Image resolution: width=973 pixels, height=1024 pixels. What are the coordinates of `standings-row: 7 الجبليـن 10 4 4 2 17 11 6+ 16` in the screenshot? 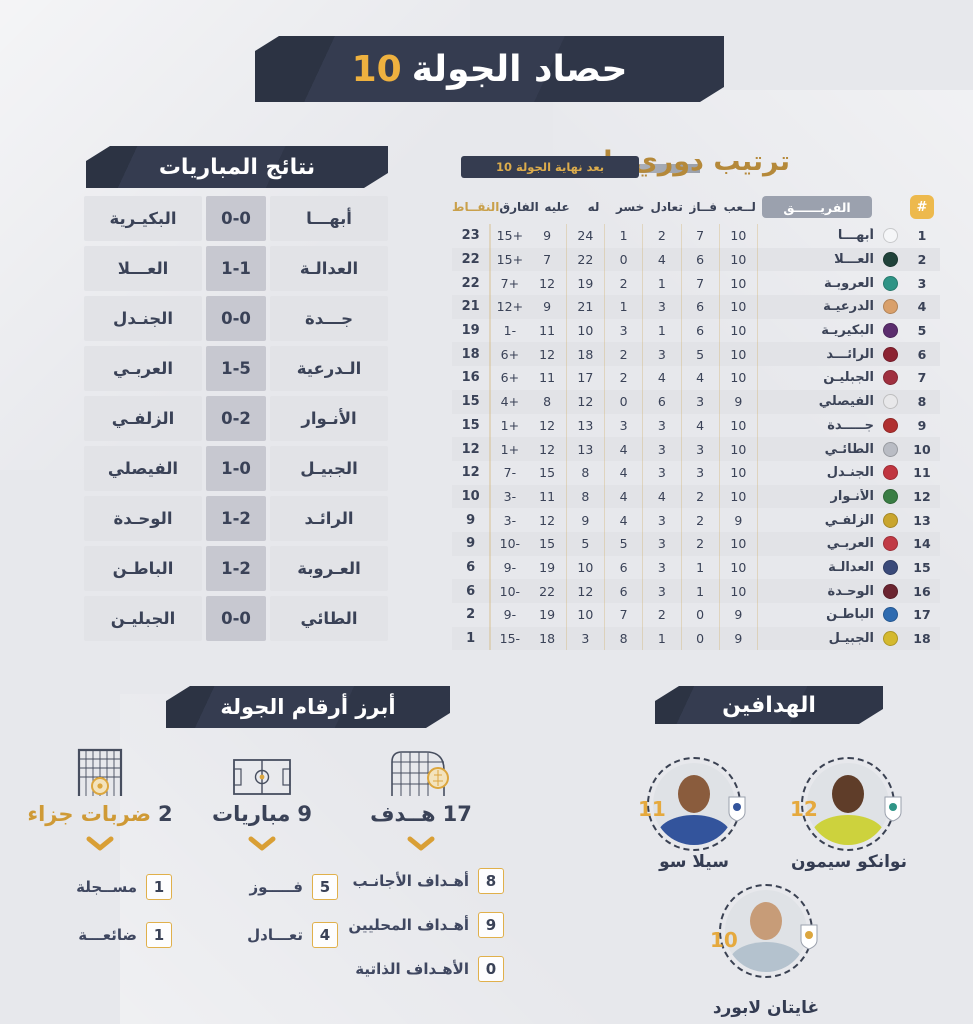 It's located at (696, 378).